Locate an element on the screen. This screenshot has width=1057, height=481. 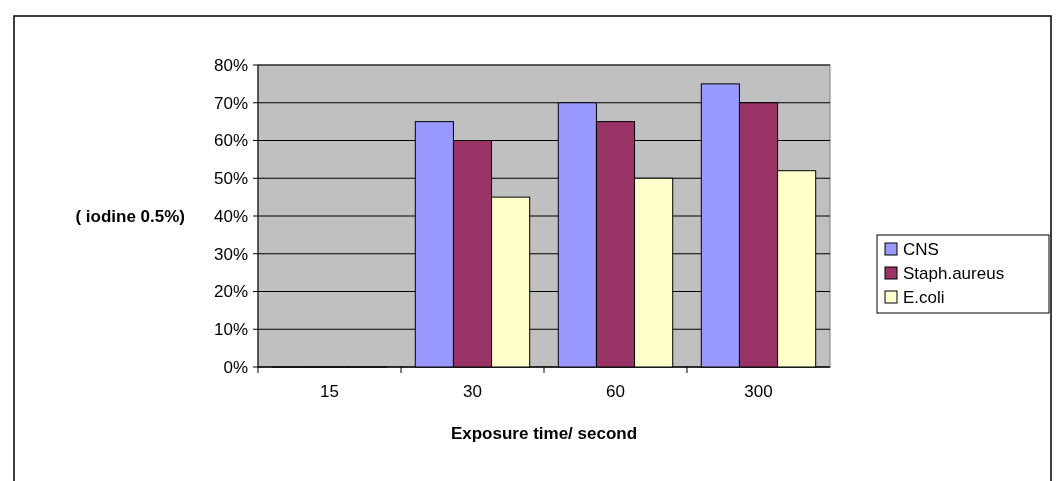
y-tick-label: 70% is located at coordinates (230, 103).